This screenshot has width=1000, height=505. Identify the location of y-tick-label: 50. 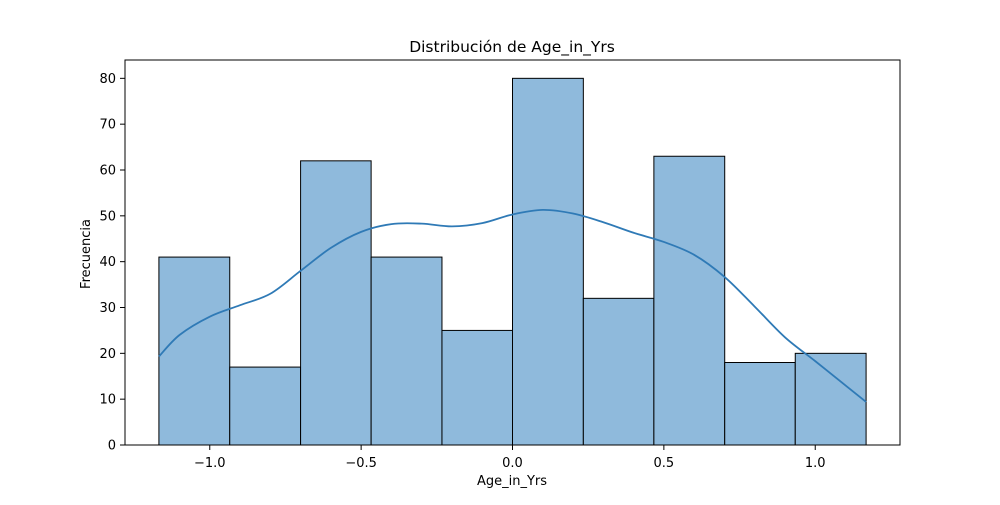
(107, 216).